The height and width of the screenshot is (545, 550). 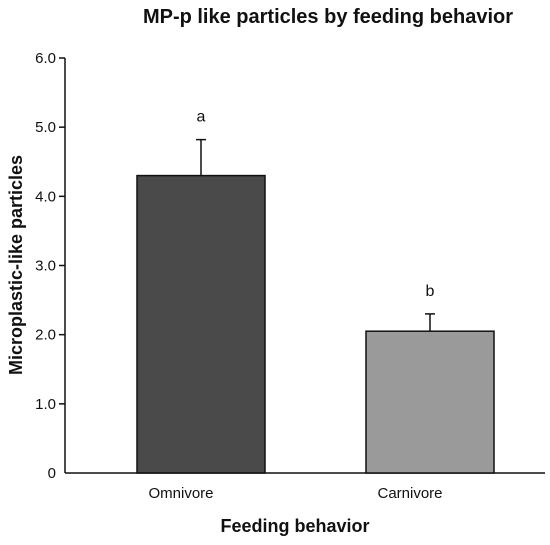 I want to click on significance-label-omnivore: a, so click(x=201, y=117).